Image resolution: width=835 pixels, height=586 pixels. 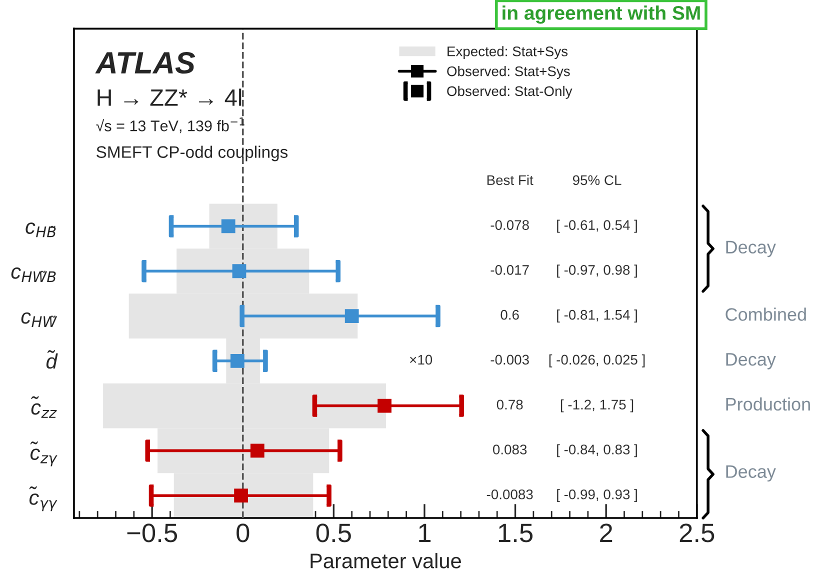 I want to click on x-tick-label: 0, so click(x=243, y=533).